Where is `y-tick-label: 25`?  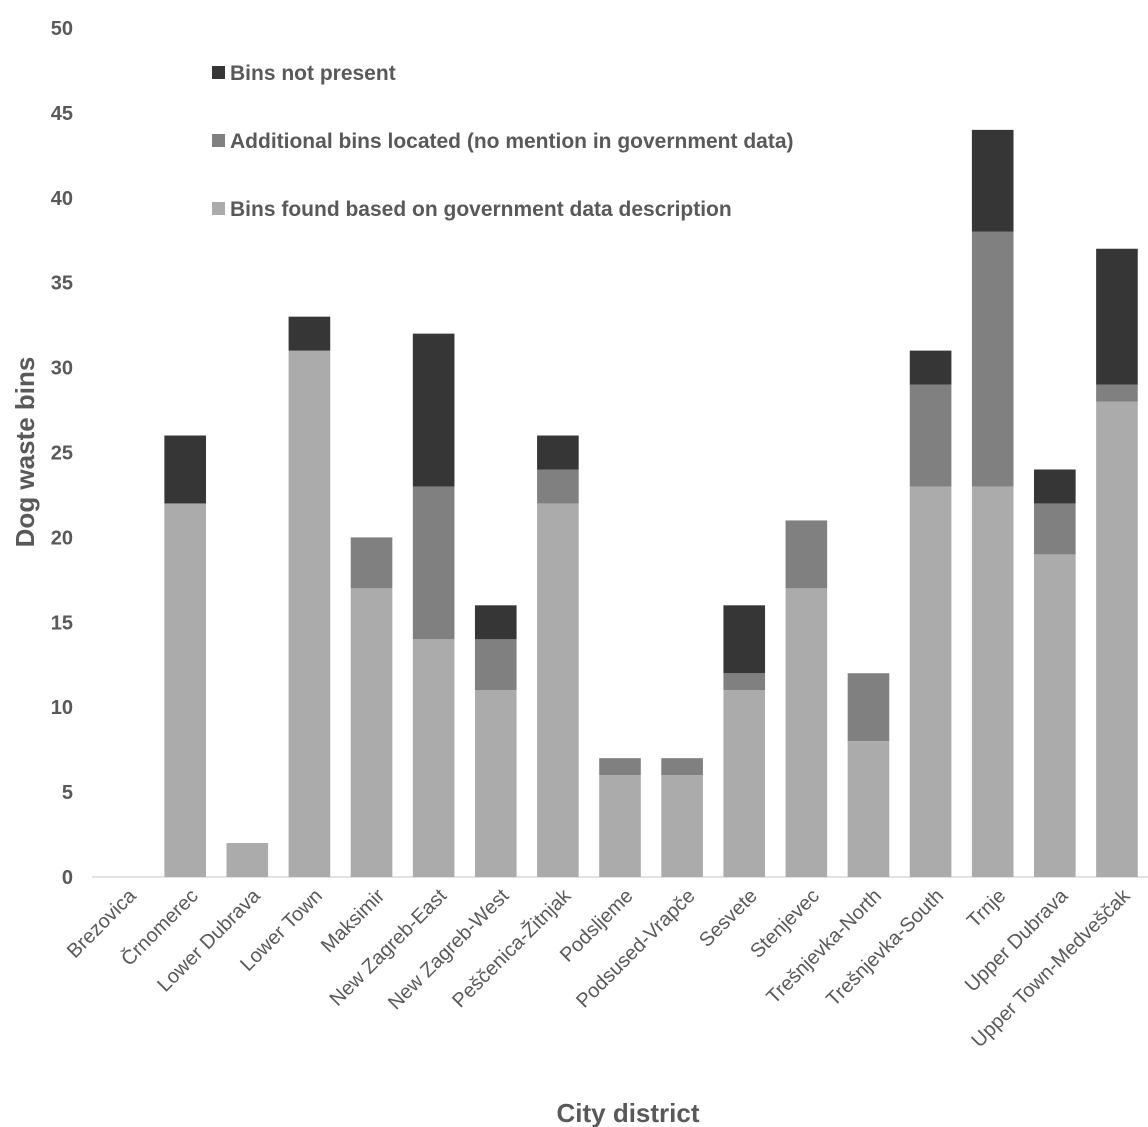
y-tick-label: 25 is located at coordinates (62, 454).